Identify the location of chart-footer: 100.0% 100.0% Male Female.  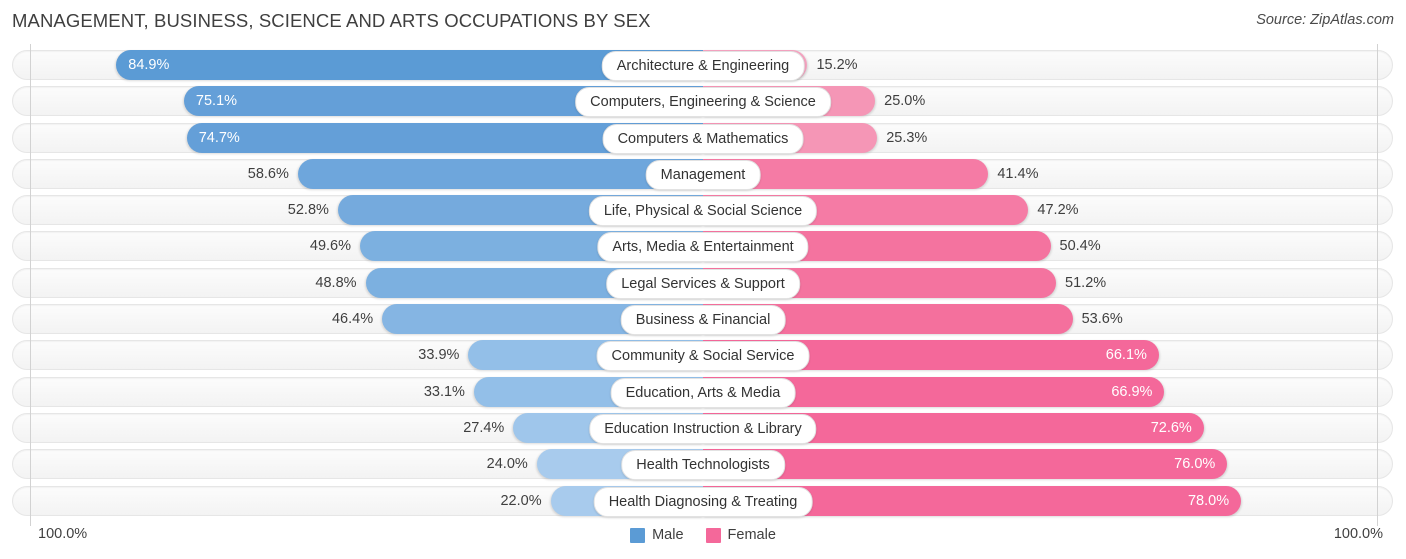
(703, 540).